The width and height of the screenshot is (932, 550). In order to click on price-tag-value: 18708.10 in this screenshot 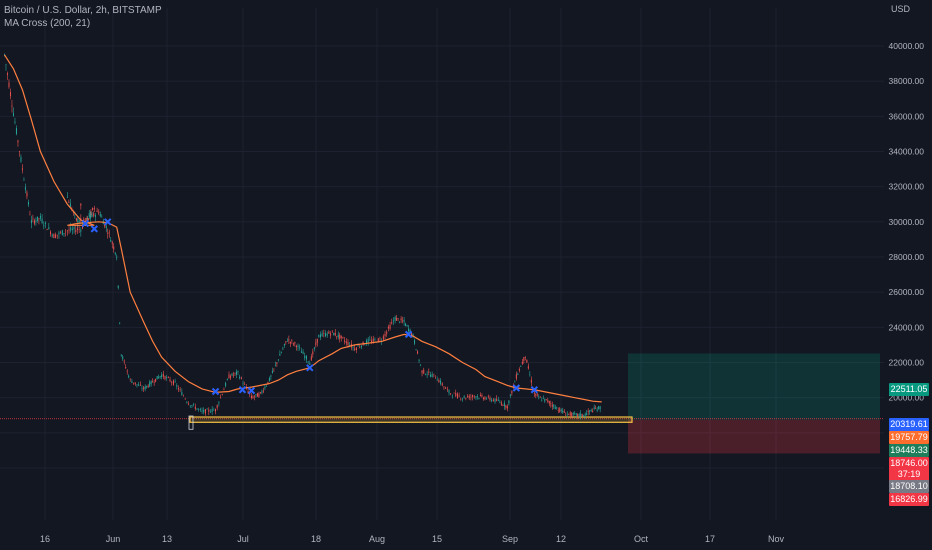, I will do `click(909, 486)`.